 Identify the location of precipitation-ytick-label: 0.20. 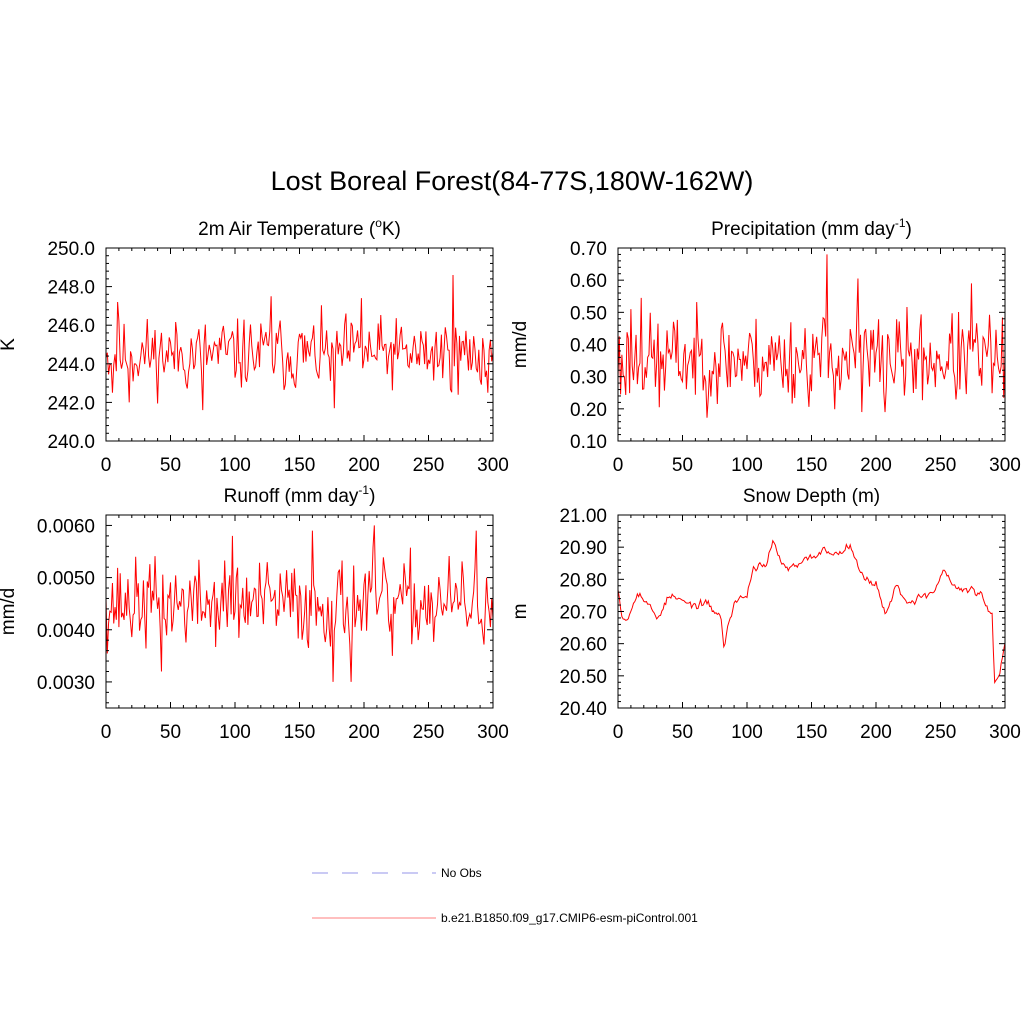
(588, 410).